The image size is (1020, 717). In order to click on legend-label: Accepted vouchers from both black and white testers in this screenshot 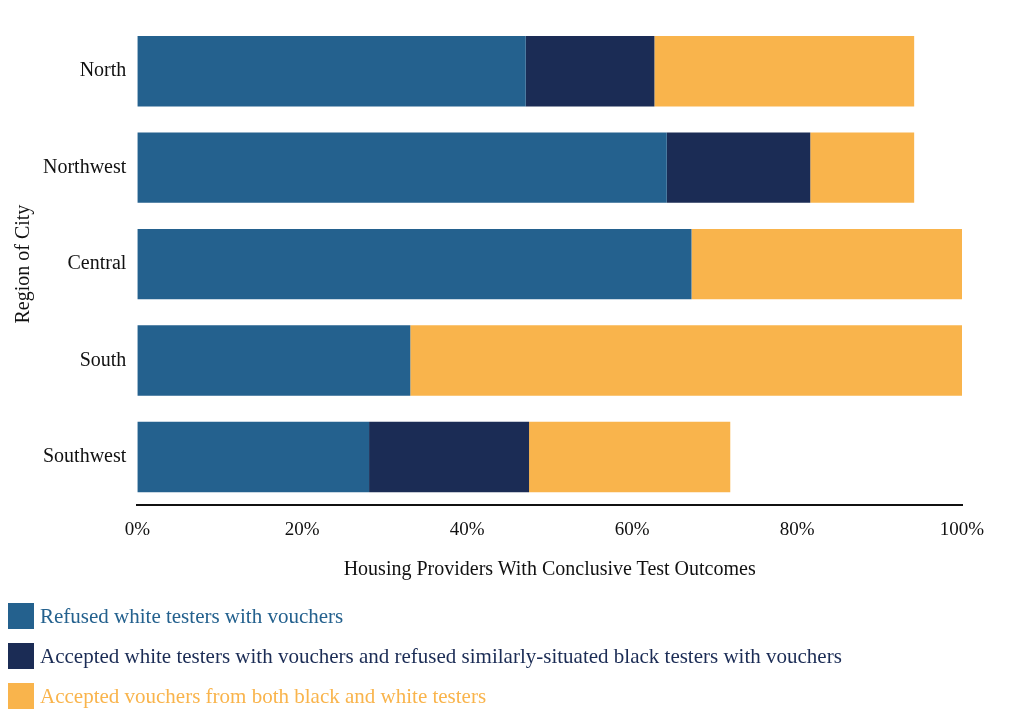, I will do `click(263, 696)`.